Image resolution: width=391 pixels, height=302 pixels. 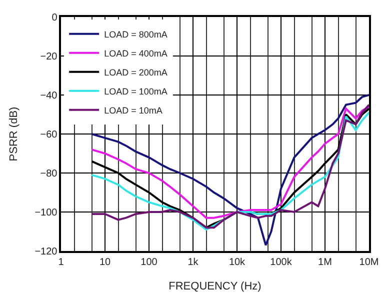 I want to click on legend-label: LOAD = 800mA, so click(x=136, y=34).